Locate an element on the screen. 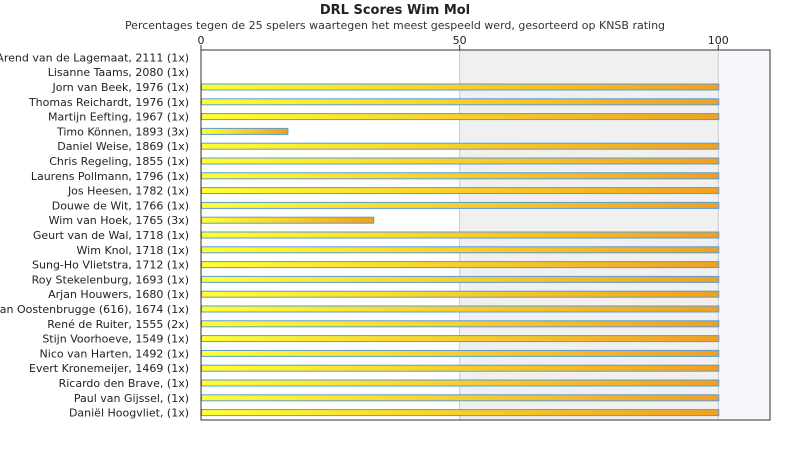 The image size is (790, 450). category-label: Arend van de Lagemaat, 2111 (1x) is located at coordinates (94, 57).